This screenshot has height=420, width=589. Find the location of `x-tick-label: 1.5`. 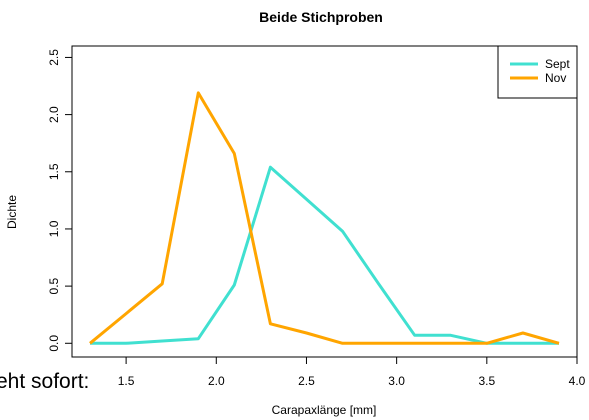

x-tick-label: 1.5 is located at coordinates (126, 381).